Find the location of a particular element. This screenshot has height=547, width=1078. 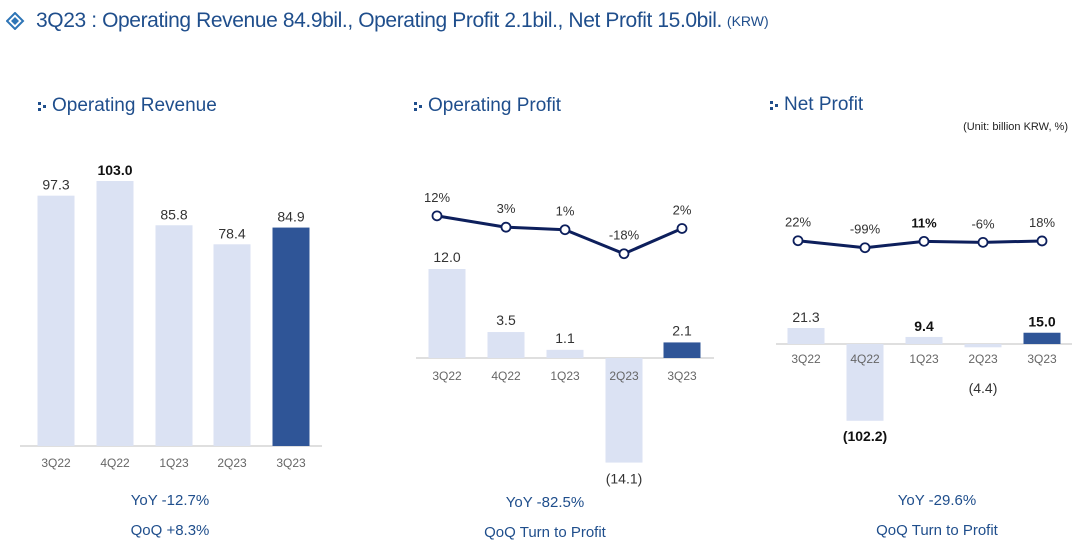

revenue-value-label: 103.0 is located at coordinates (114, 170).